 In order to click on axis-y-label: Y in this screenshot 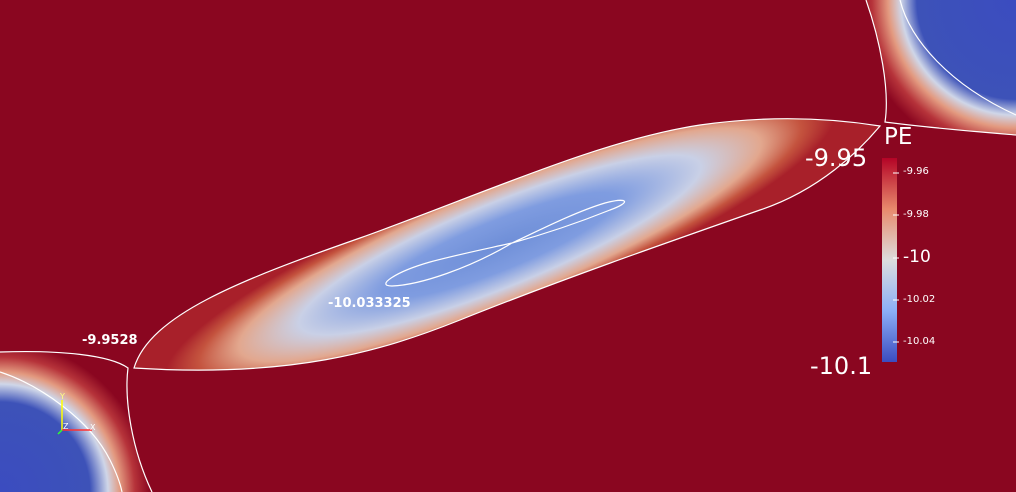, I will do `click(62, 396)`.